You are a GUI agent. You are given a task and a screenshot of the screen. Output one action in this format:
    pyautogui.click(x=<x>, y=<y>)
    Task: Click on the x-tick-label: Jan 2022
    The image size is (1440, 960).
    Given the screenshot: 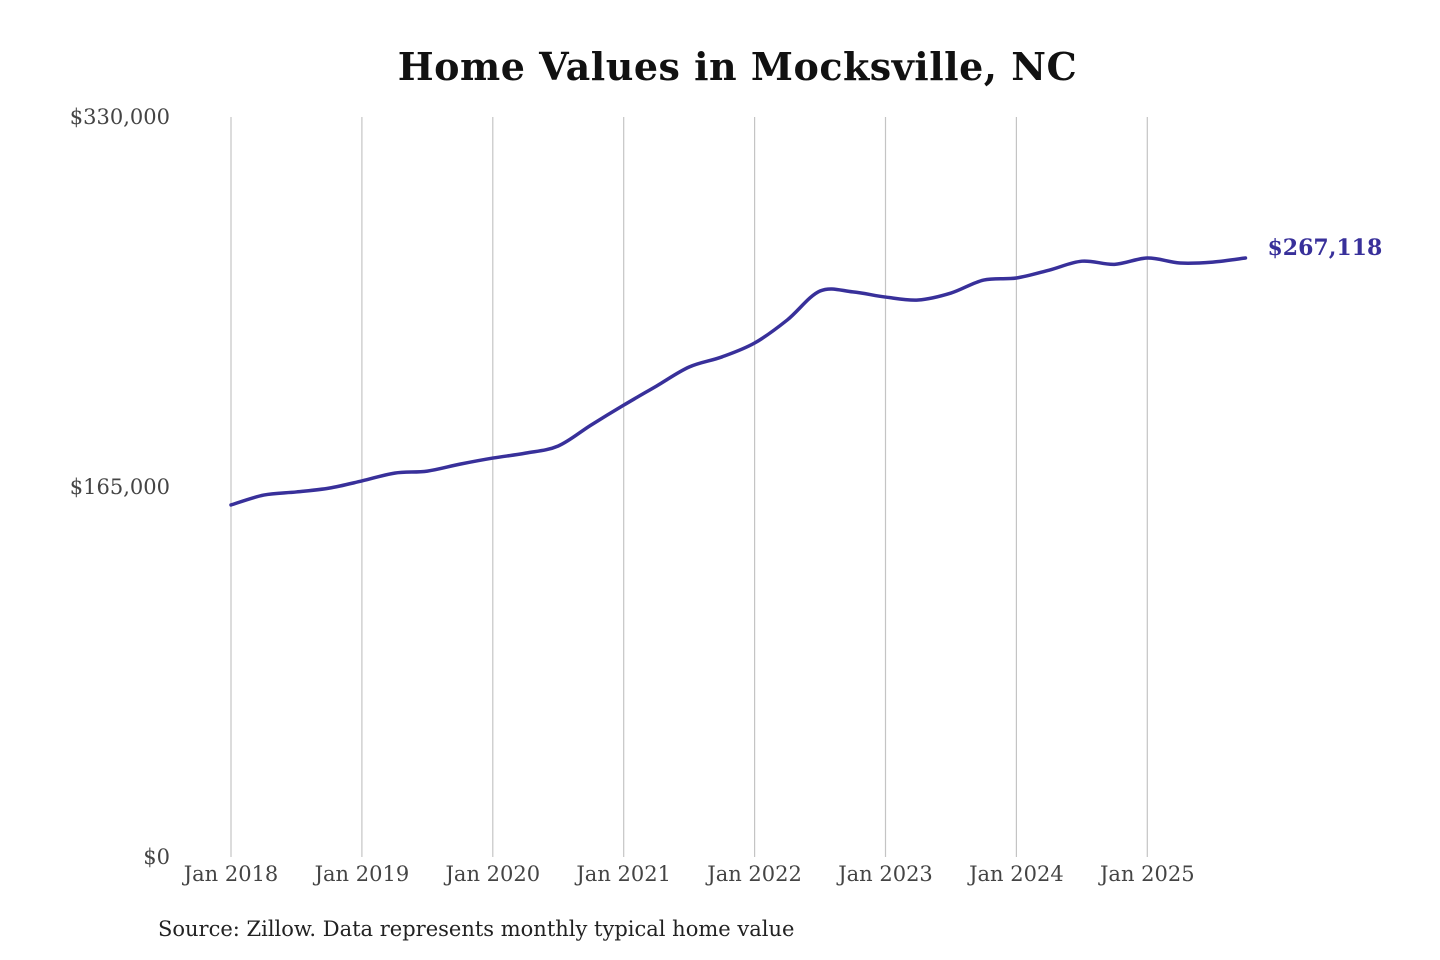 What is the action you would take?
    pyautogui.click(x=753, y=874)
    